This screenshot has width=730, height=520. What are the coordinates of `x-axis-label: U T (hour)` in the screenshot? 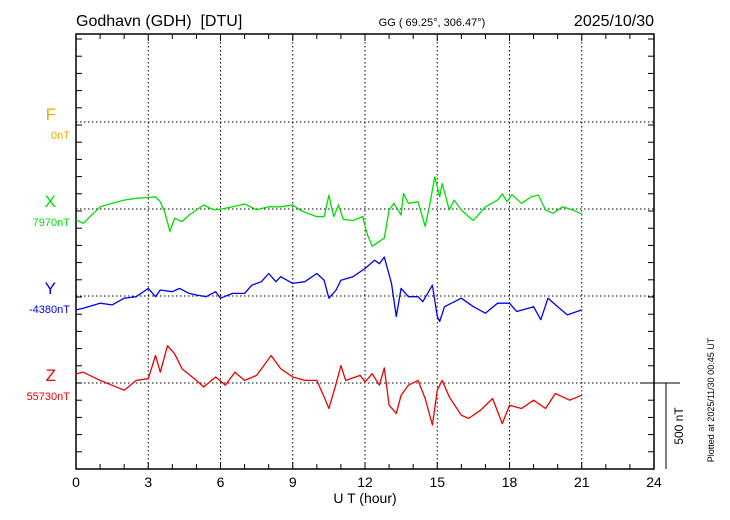 It's located at (364, 498).